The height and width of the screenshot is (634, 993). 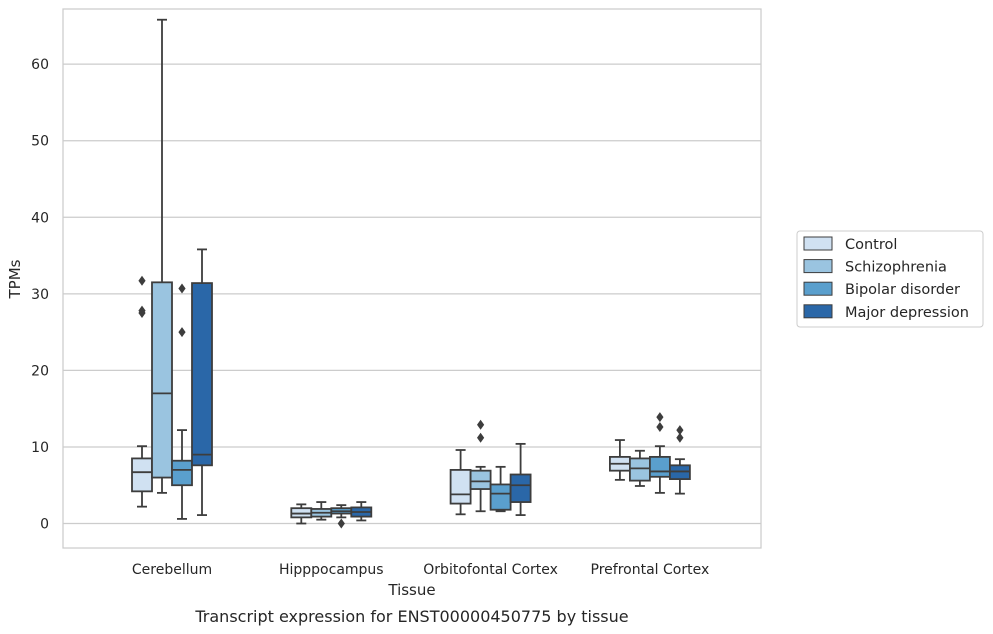 What do you see at coordinates (902, 290) in the screenshot?
I see `legend-label: Bipolar disorder` at bounding box center [902, 290].